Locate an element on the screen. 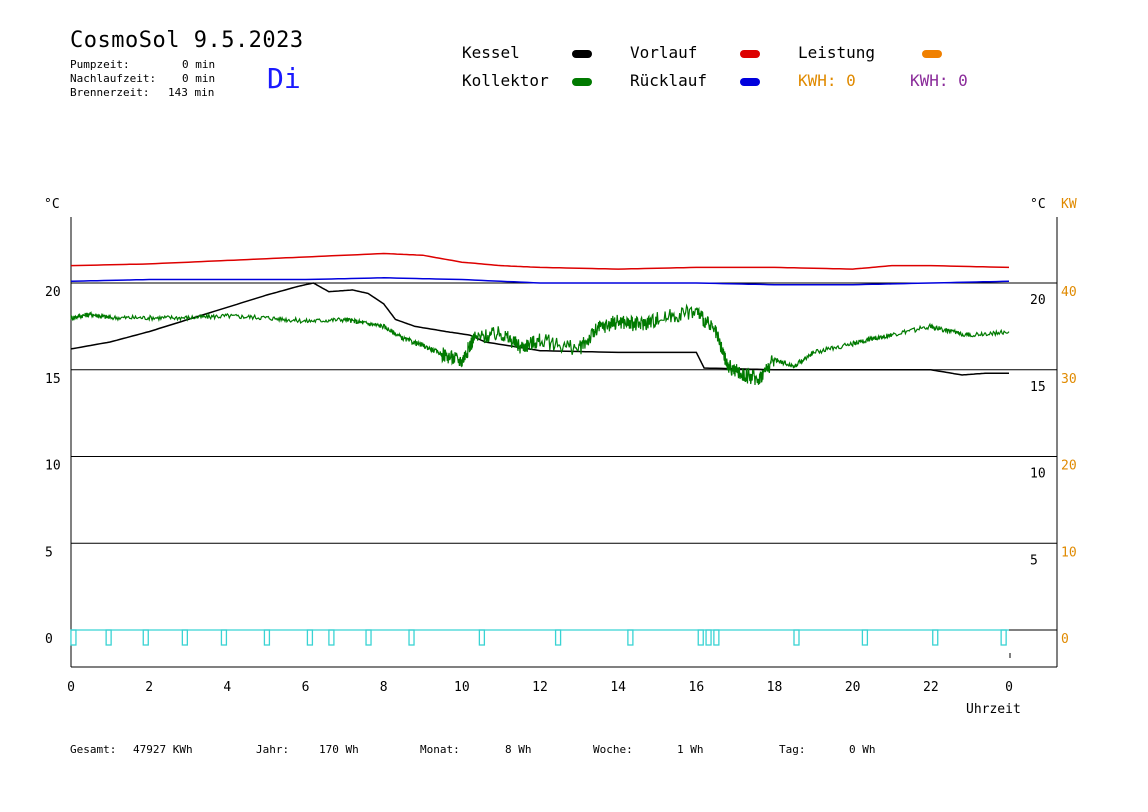 The height and width of the screenshot is (812, 1148). legend-kollektor-swatch is located at coordinates (582, 82).